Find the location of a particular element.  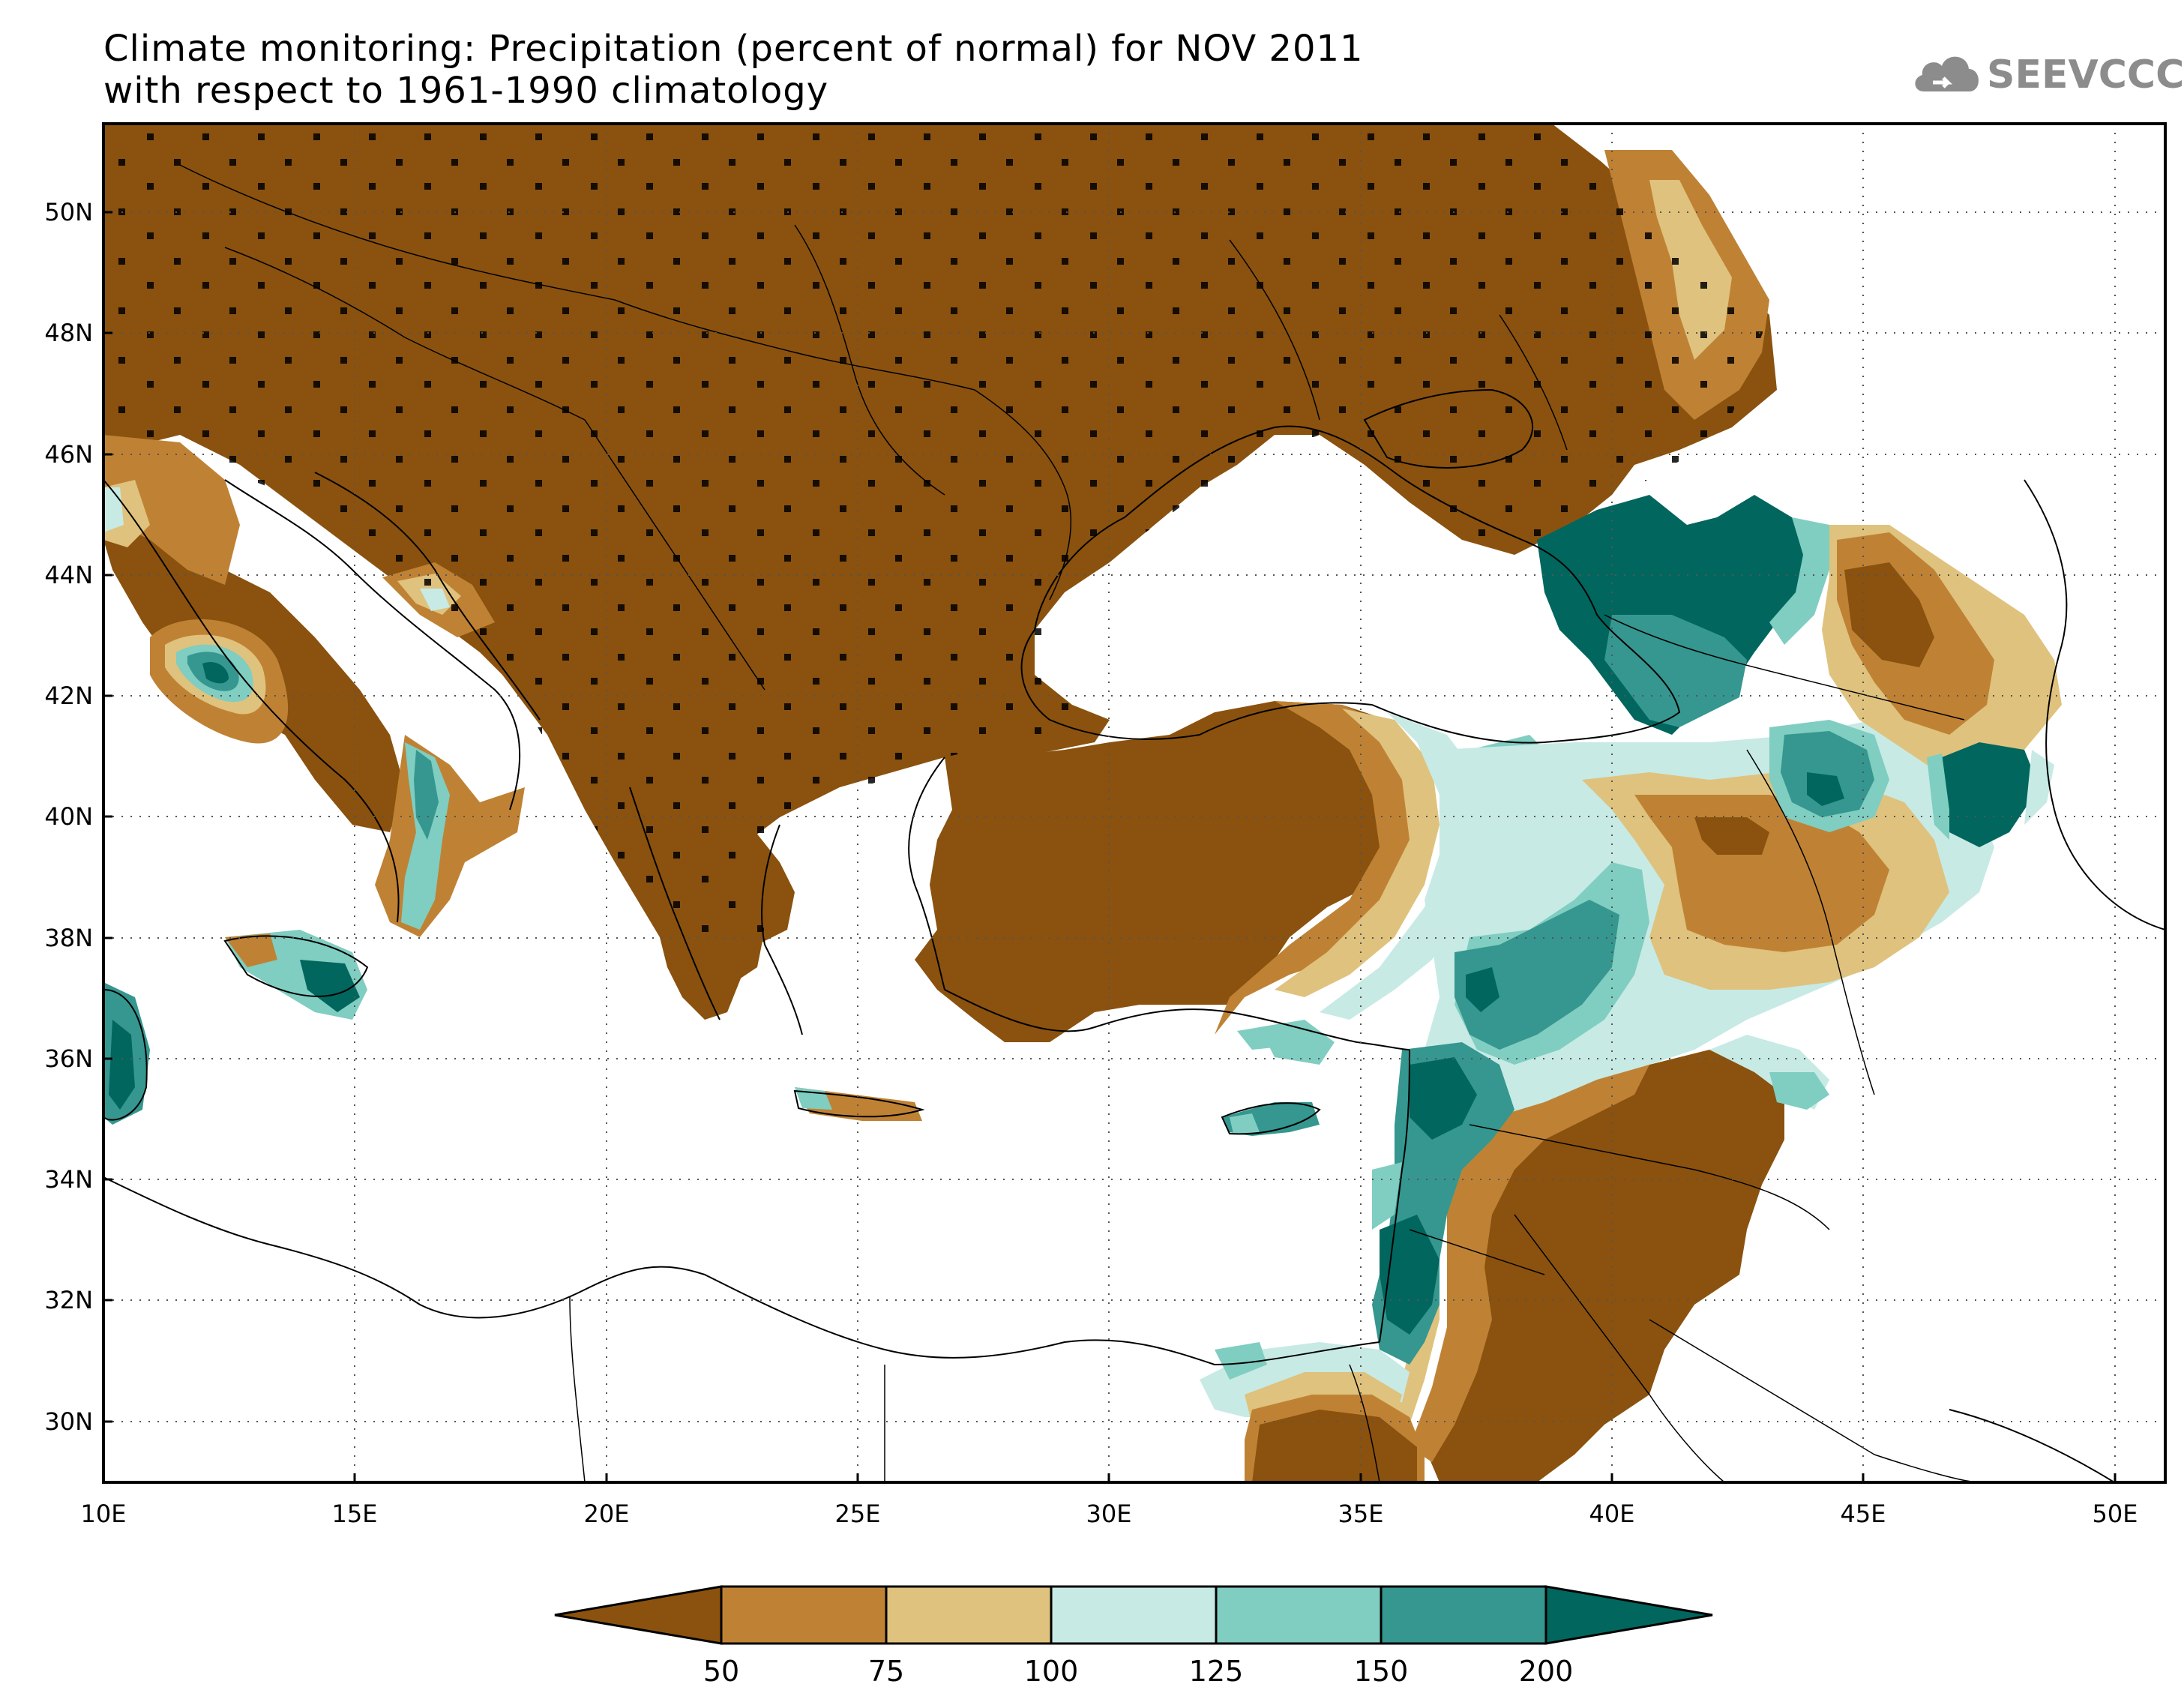

lat-tick-label: 46N is located at coordinates (68, 454).